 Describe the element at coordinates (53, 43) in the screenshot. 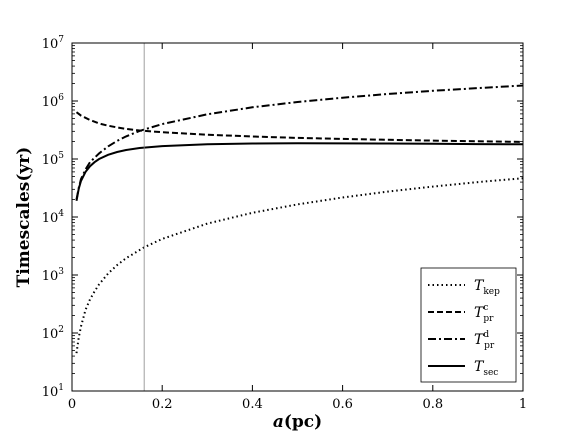

I see `y-tick-label: 10⁷` at that location.